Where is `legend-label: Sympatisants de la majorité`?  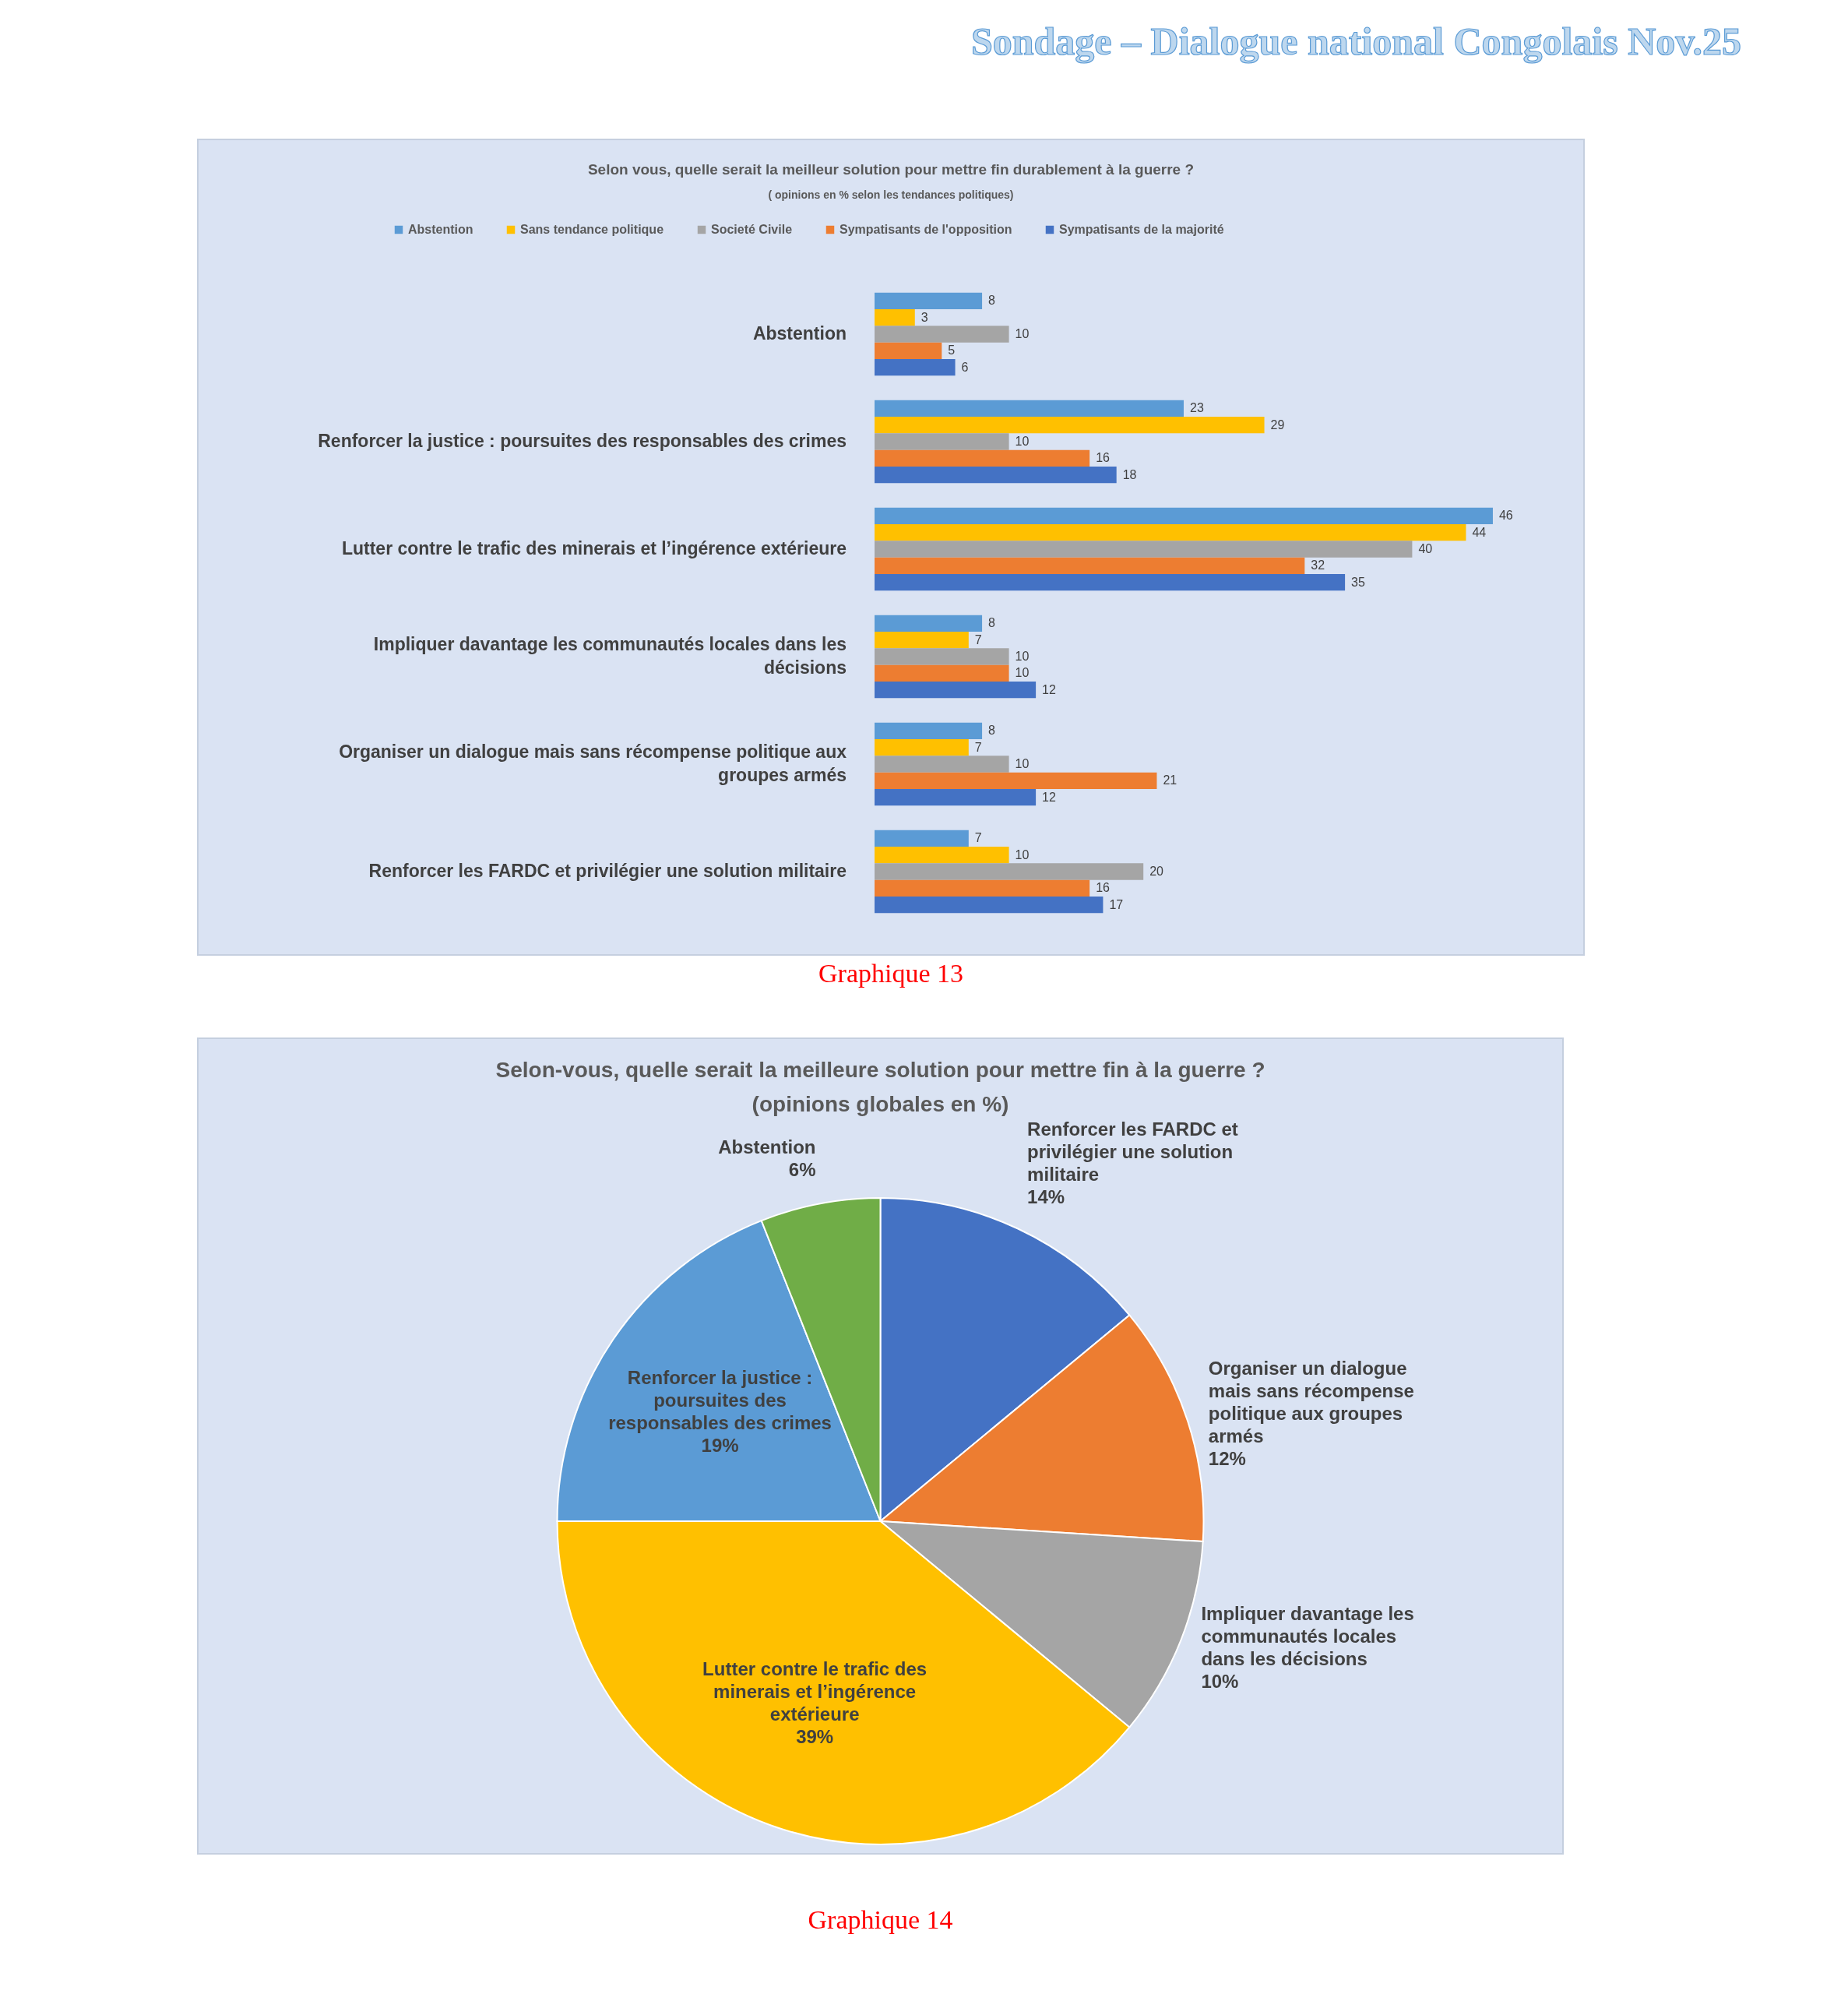 legend-label: Sympatisants de la majorité is located at coordinates (1141, 229).